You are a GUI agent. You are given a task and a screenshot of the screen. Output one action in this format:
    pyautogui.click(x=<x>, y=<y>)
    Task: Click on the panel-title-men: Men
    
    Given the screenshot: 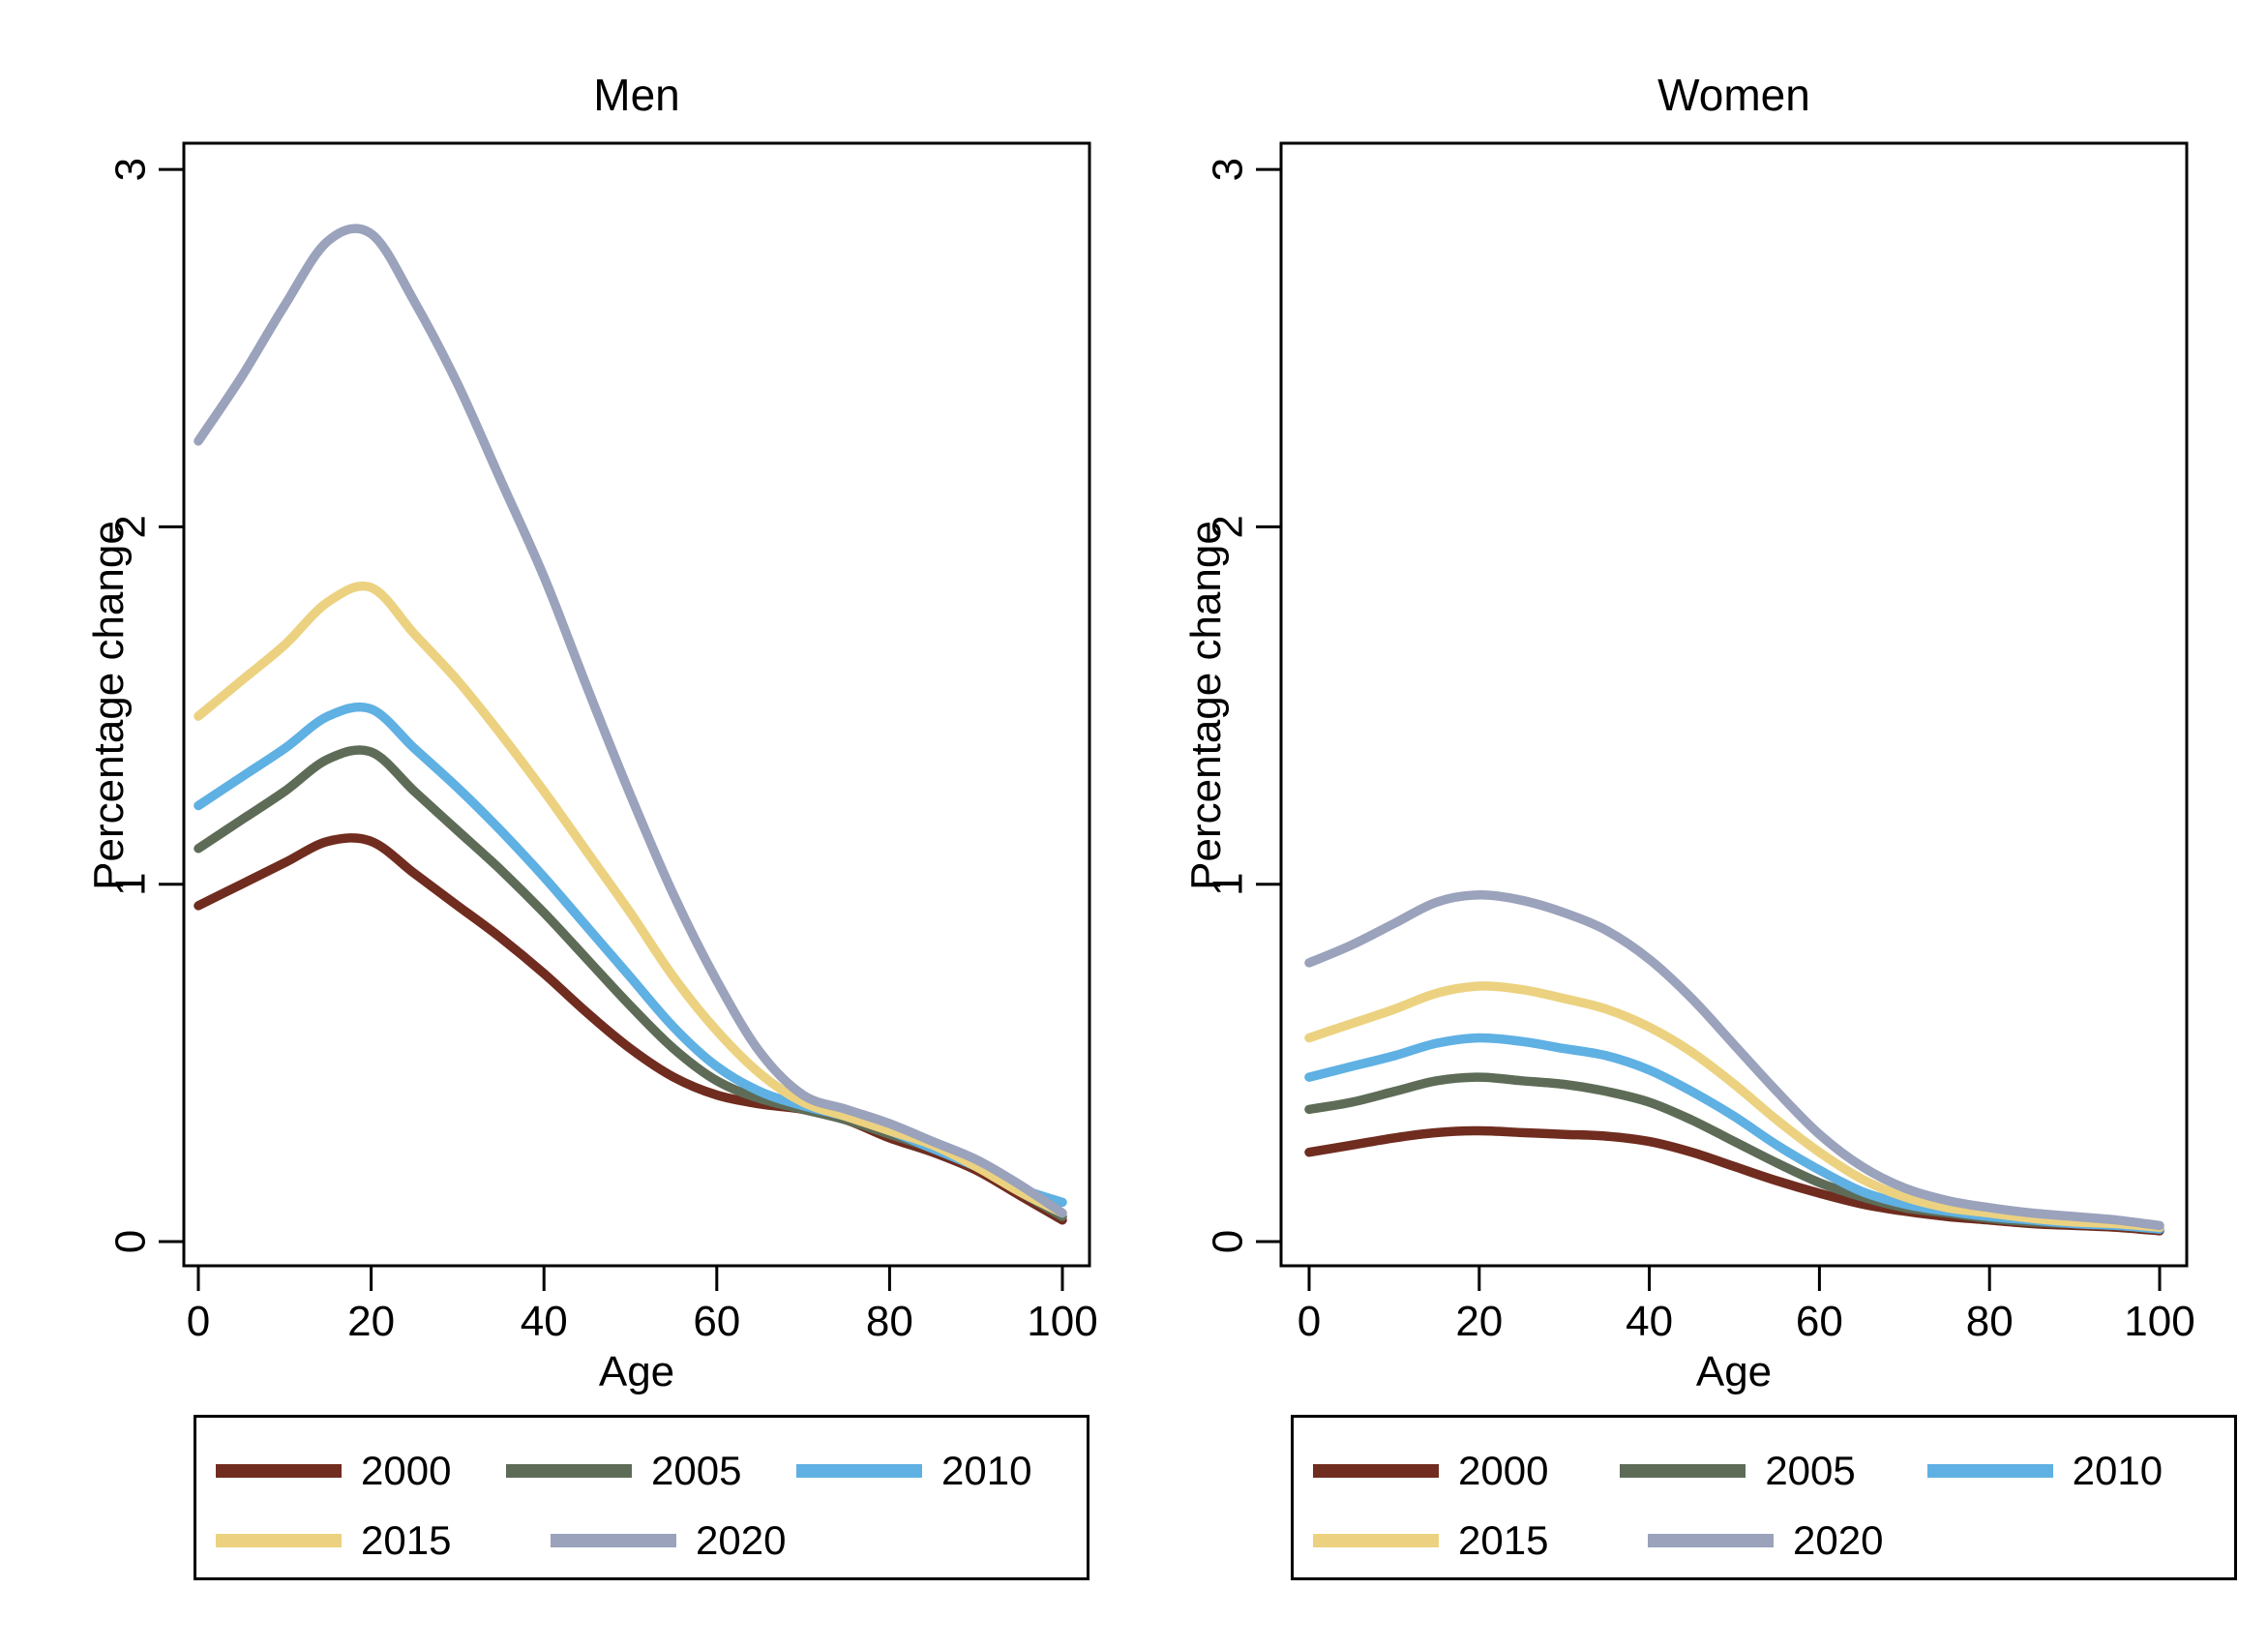 What is the action you would take?
    pyautogui.click(x=636, y=95)
    